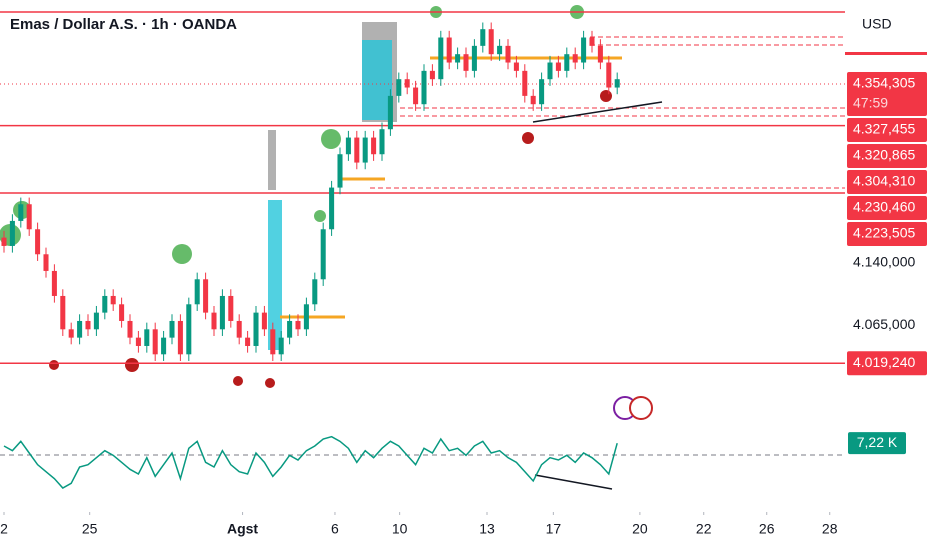 The image size is (932, 550). Describe the element at coordinates (4, 529) in the screenshot. I see `x-tick-label: 2` at that location.